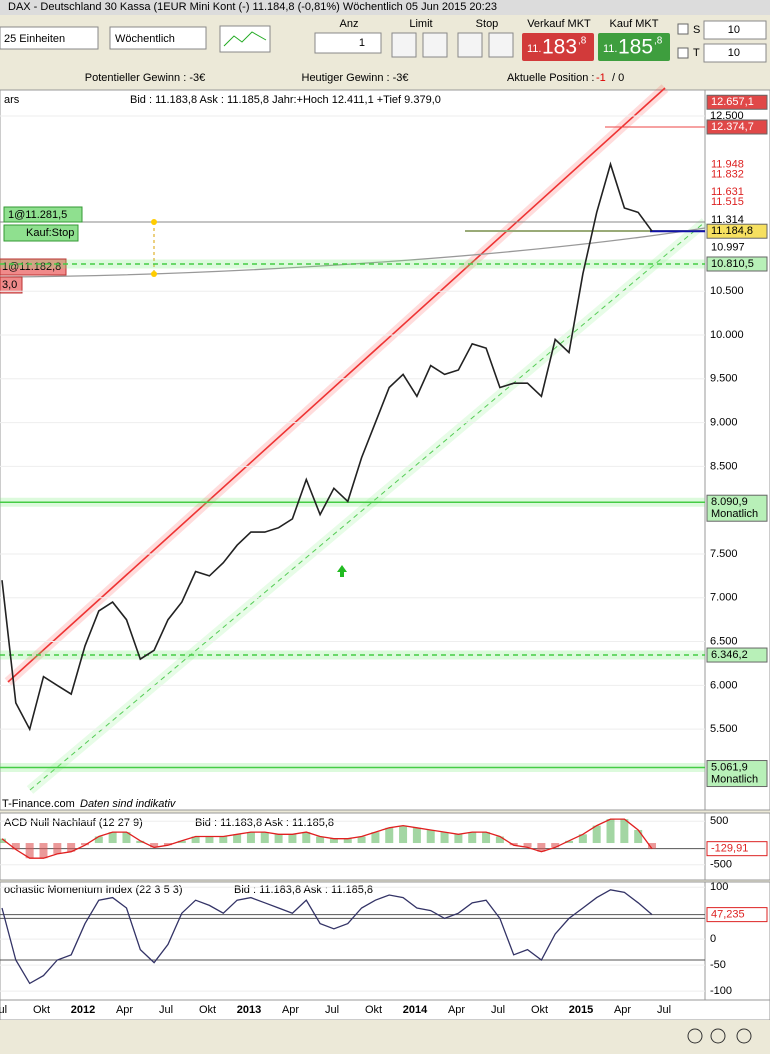 The image size is (770, 1059). What do you see at coordinates (695, 1036) in the screenshot?
I see `zoom-button` at bounding box center [695, 1036].